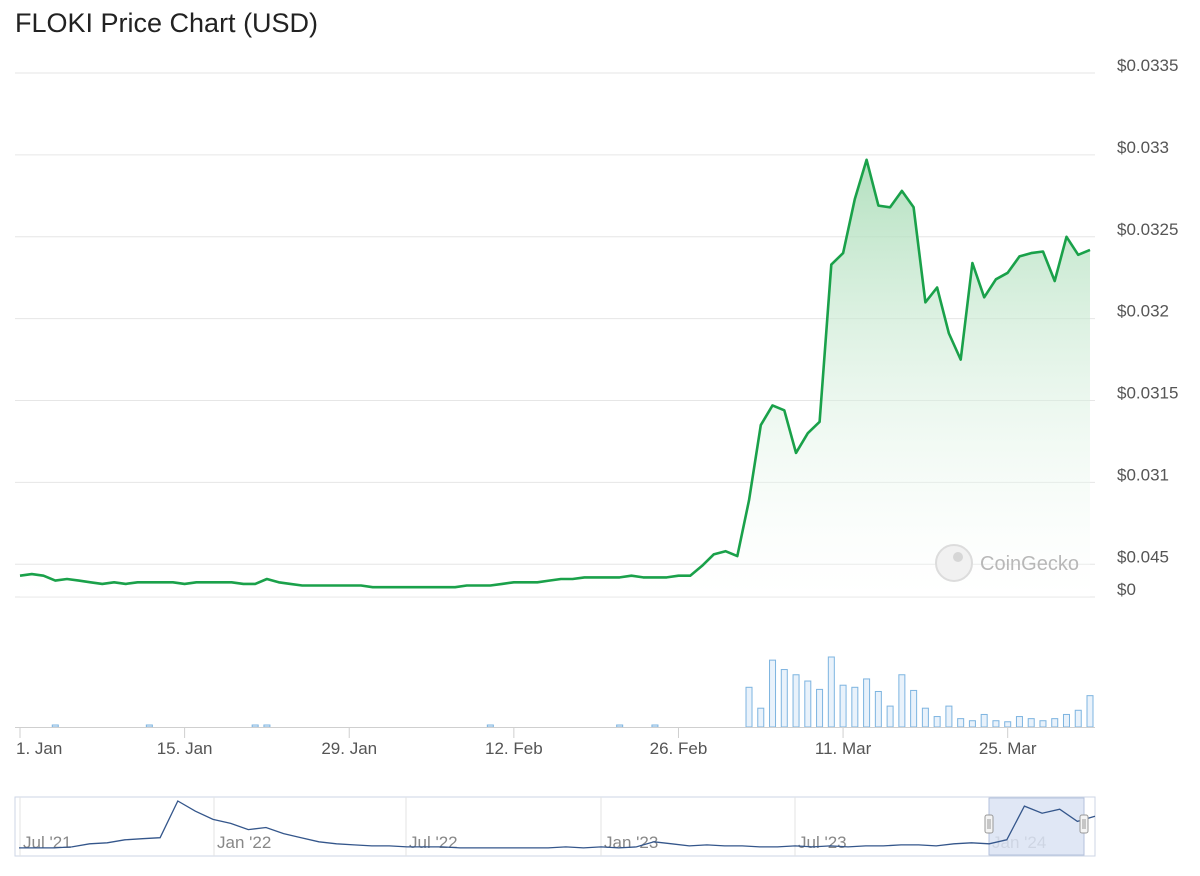 This screenshot has height=876, width=1200. I want to click on navigator-tick-label: Jul '21, so click(47, 842).